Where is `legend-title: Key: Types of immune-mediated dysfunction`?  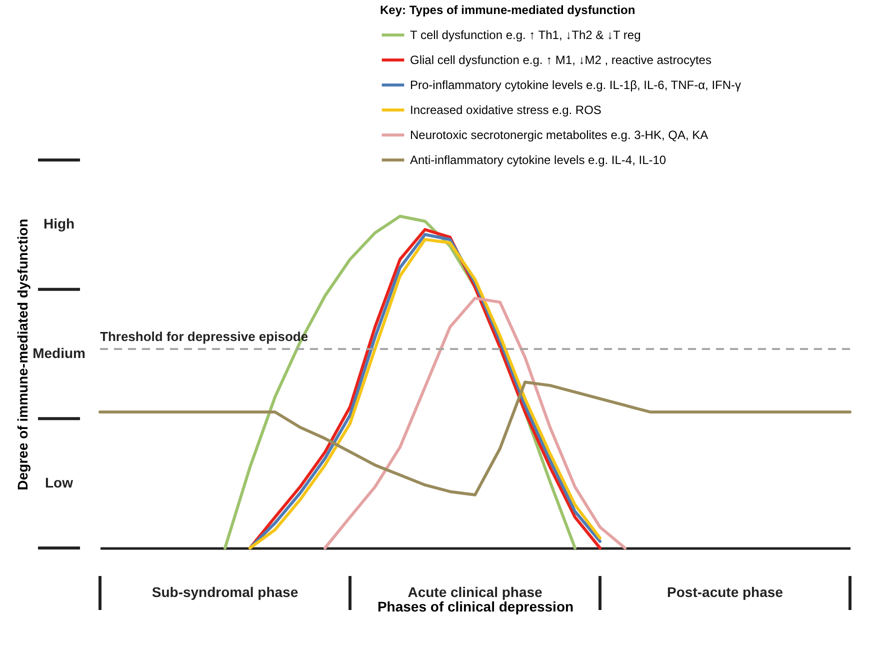 legend-title: Key: Types of immune-mediated dysfunction is located at coordinates (508, 10).